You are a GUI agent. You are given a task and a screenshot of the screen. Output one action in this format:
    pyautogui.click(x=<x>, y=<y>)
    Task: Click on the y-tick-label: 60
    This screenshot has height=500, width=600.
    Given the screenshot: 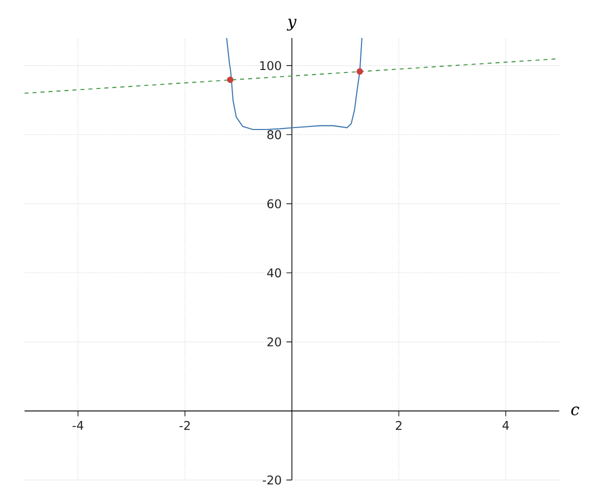 What is the action you would take?
    pyautogui.click(x=274, y=203)
    